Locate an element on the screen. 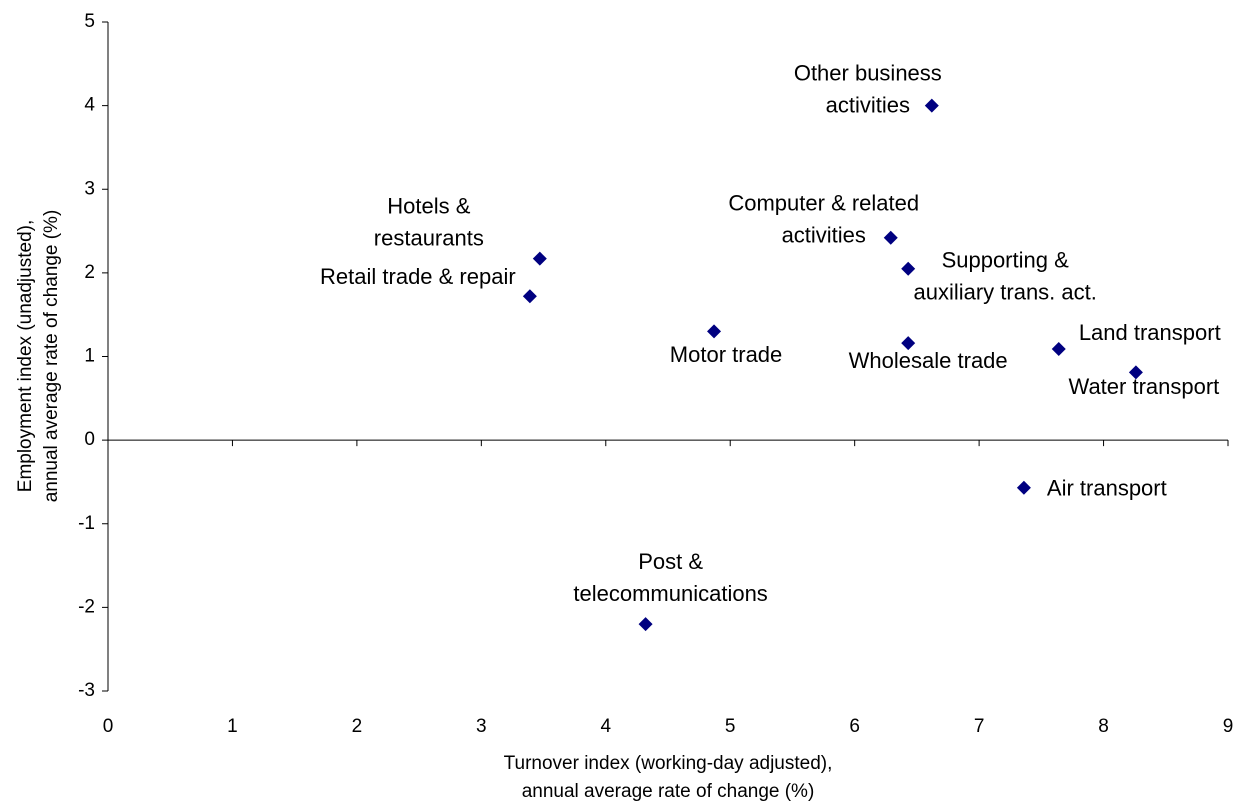  x-axis-title: annual average rate of change (%) is located at coordinates (668, 791).